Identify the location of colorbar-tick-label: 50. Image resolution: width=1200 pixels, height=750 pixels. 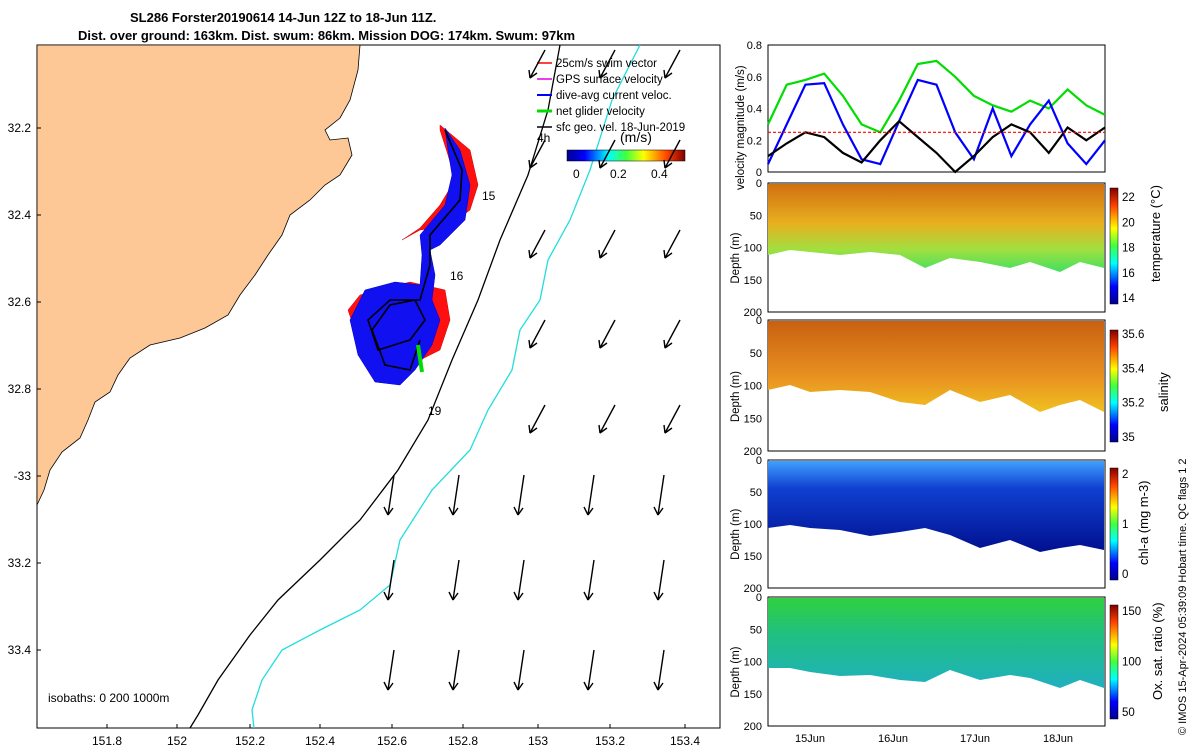
(1128, 713).